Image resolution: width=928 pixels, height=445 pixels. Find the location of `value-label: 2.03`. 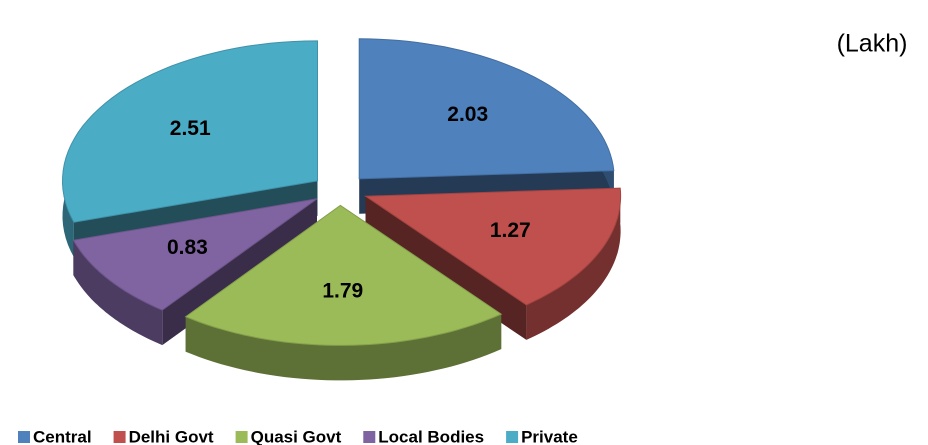

value-label: 2.03 is located at coordinates (467, 114).